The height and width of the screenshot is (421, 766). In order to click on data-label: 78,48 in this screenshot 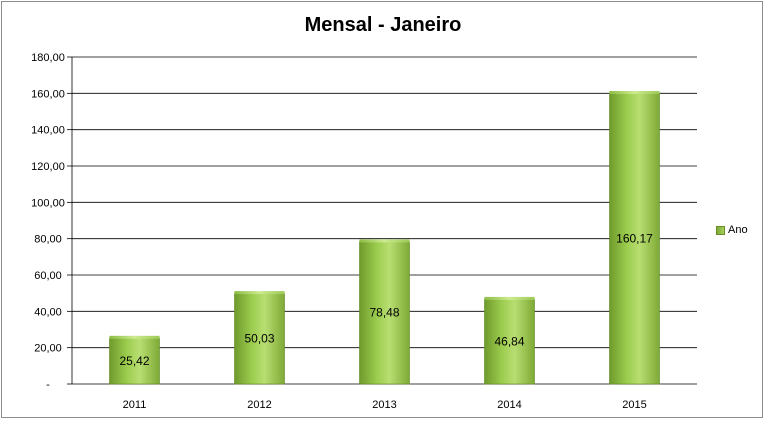, I will do `click(384, 313)`.